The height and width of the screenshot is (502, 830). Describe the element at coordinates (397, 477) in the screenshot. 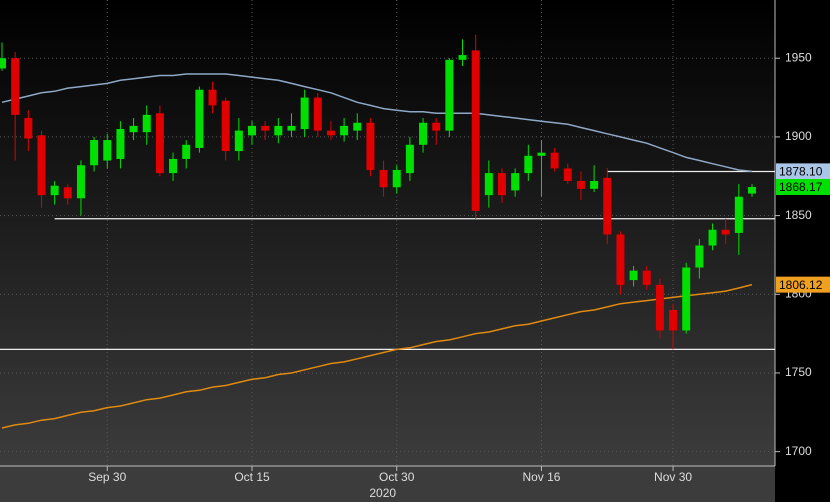

I see `x-tick-label: Oct 30` at that location.